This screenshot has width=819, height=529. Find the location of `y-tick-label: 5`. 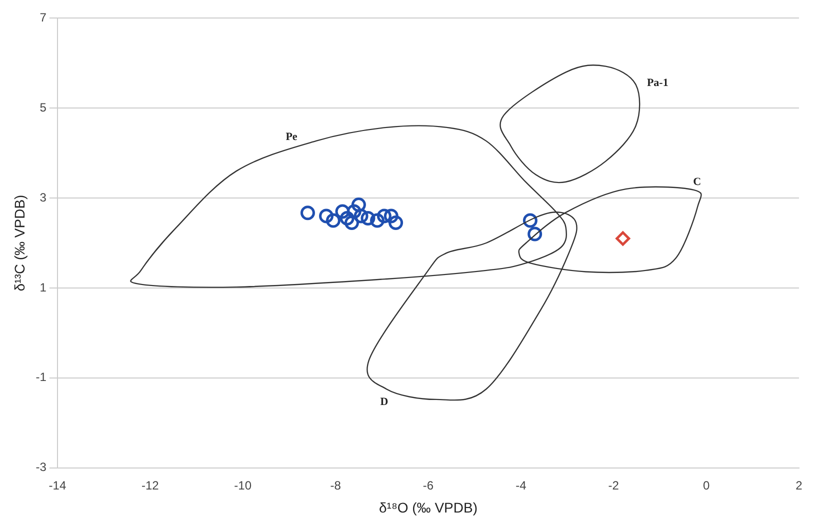

y-tick-label: 5 is located at coordinates (43, 107).